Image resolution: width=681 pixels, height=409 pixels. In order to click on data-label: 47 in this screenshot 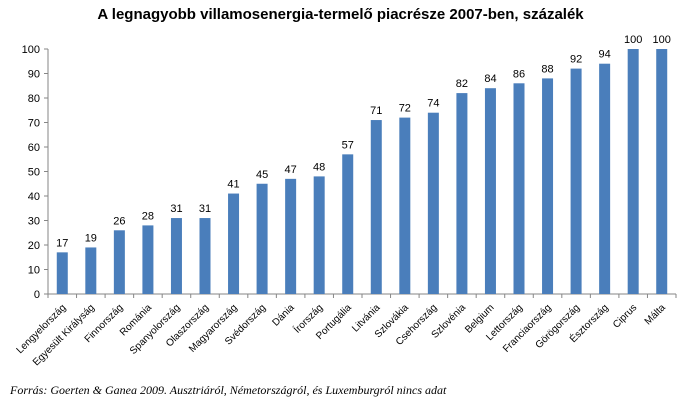, I will do `click(291, 170)`.